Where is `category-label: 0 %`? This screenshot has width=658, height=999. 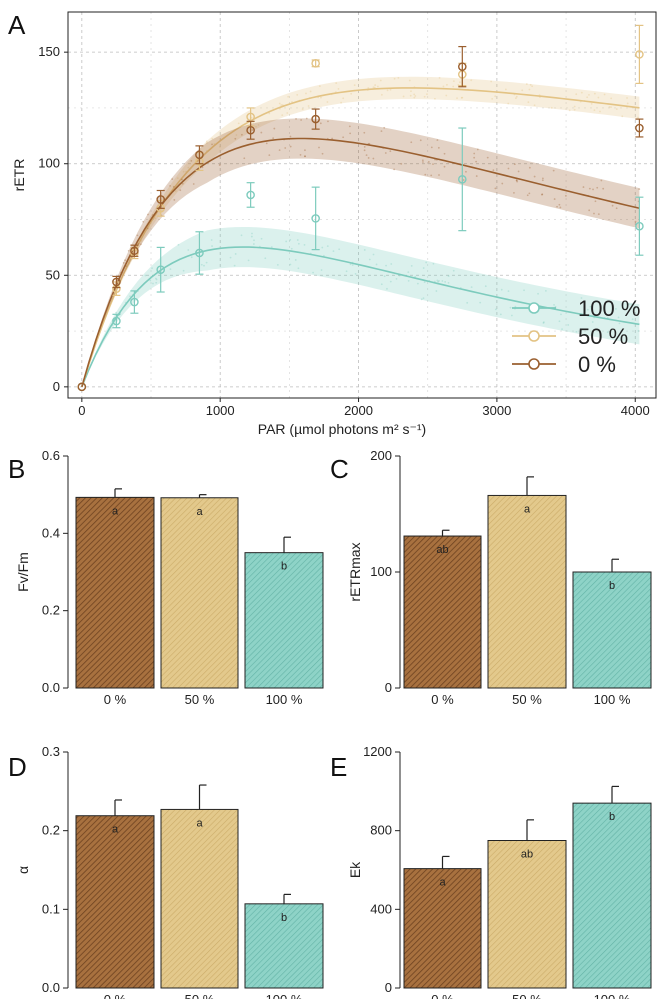
category-label: 0 % is located at coordinates (442, 995).